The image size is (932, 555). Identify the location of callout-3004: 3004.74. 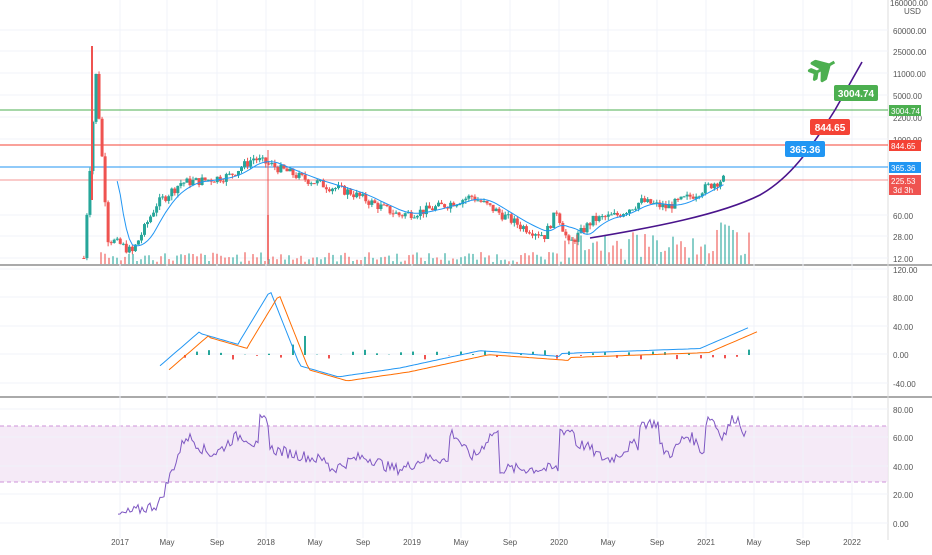
(856, 93).